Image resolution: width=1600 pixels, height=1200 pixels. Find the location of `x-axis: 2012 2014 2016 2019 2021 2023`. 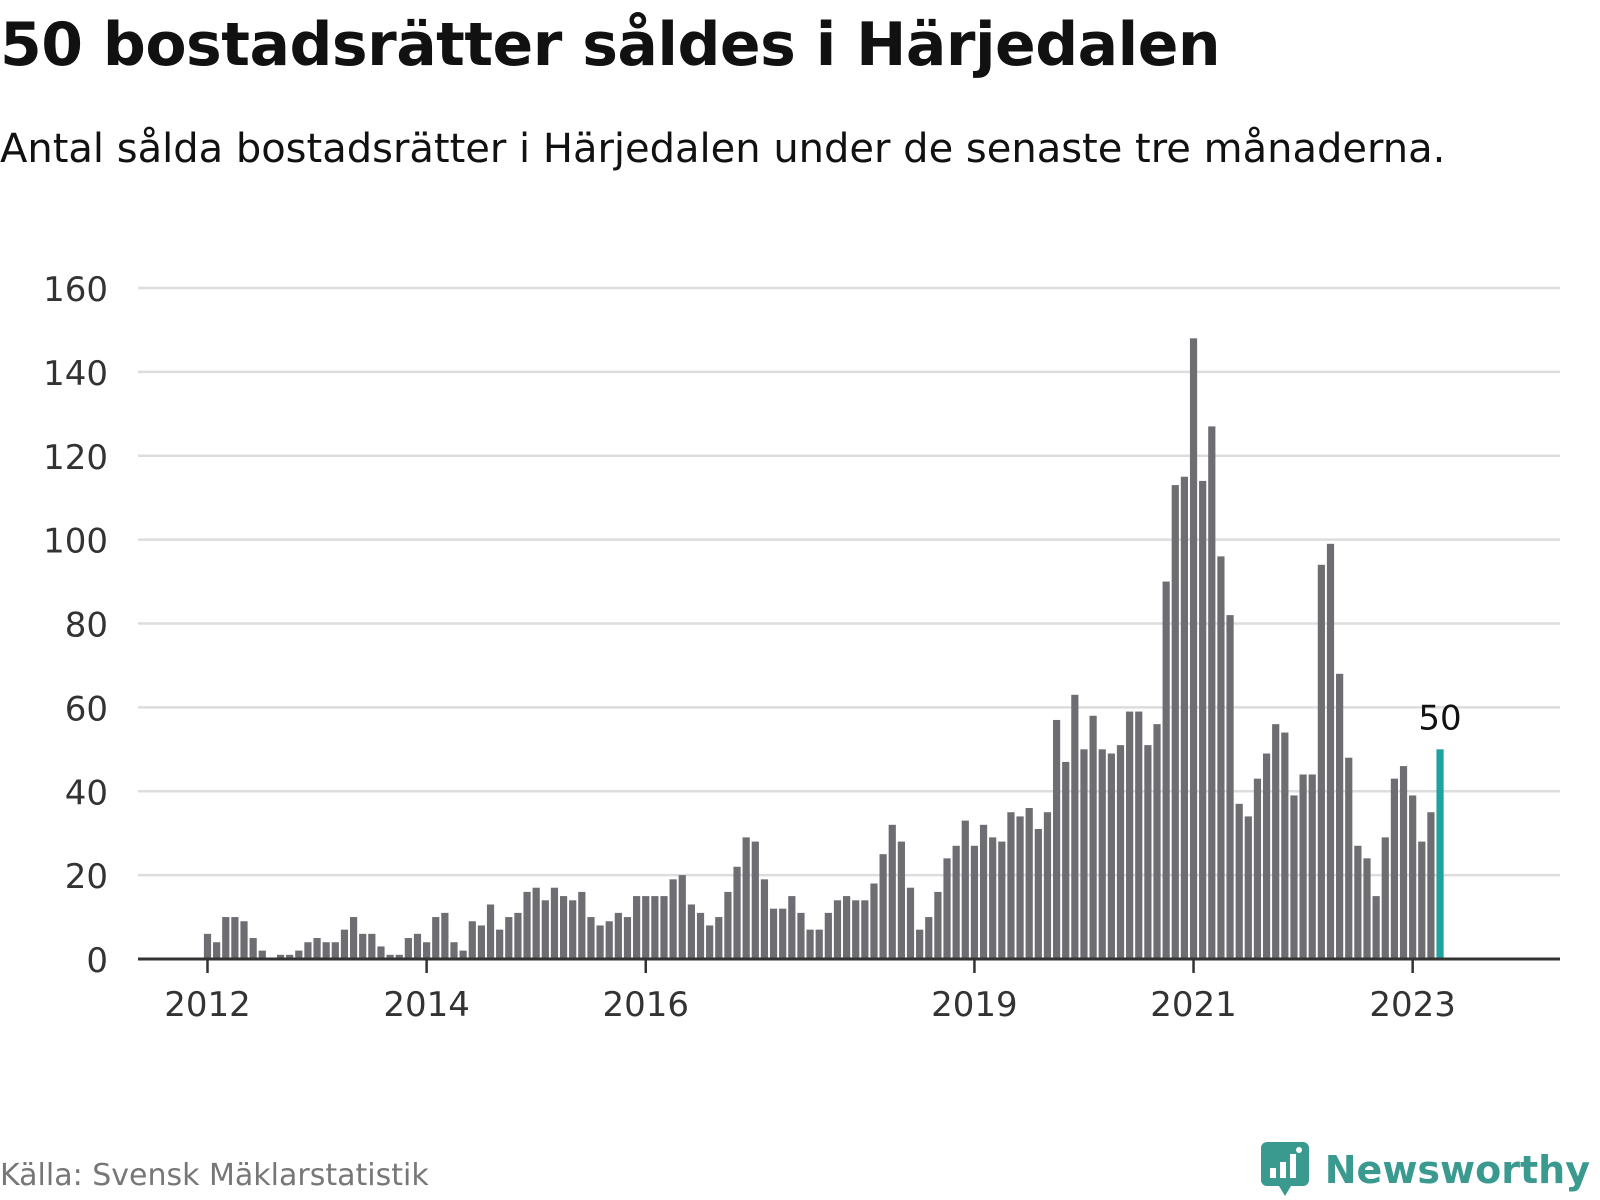

x-axis: 2012 2014 2016 2019 2021 2023 is located at coordinates (849, 991).